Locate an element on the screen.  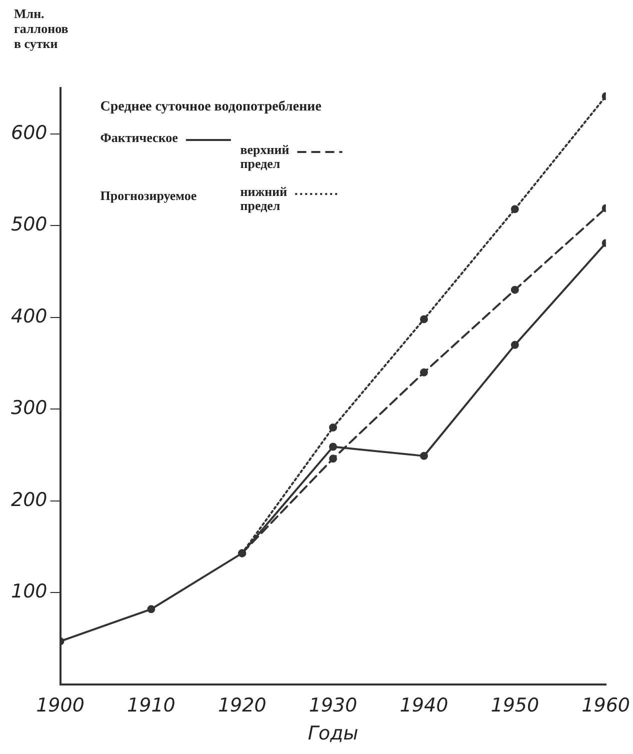
x-tick-label: 1950 is located at coordinates (515, 705).